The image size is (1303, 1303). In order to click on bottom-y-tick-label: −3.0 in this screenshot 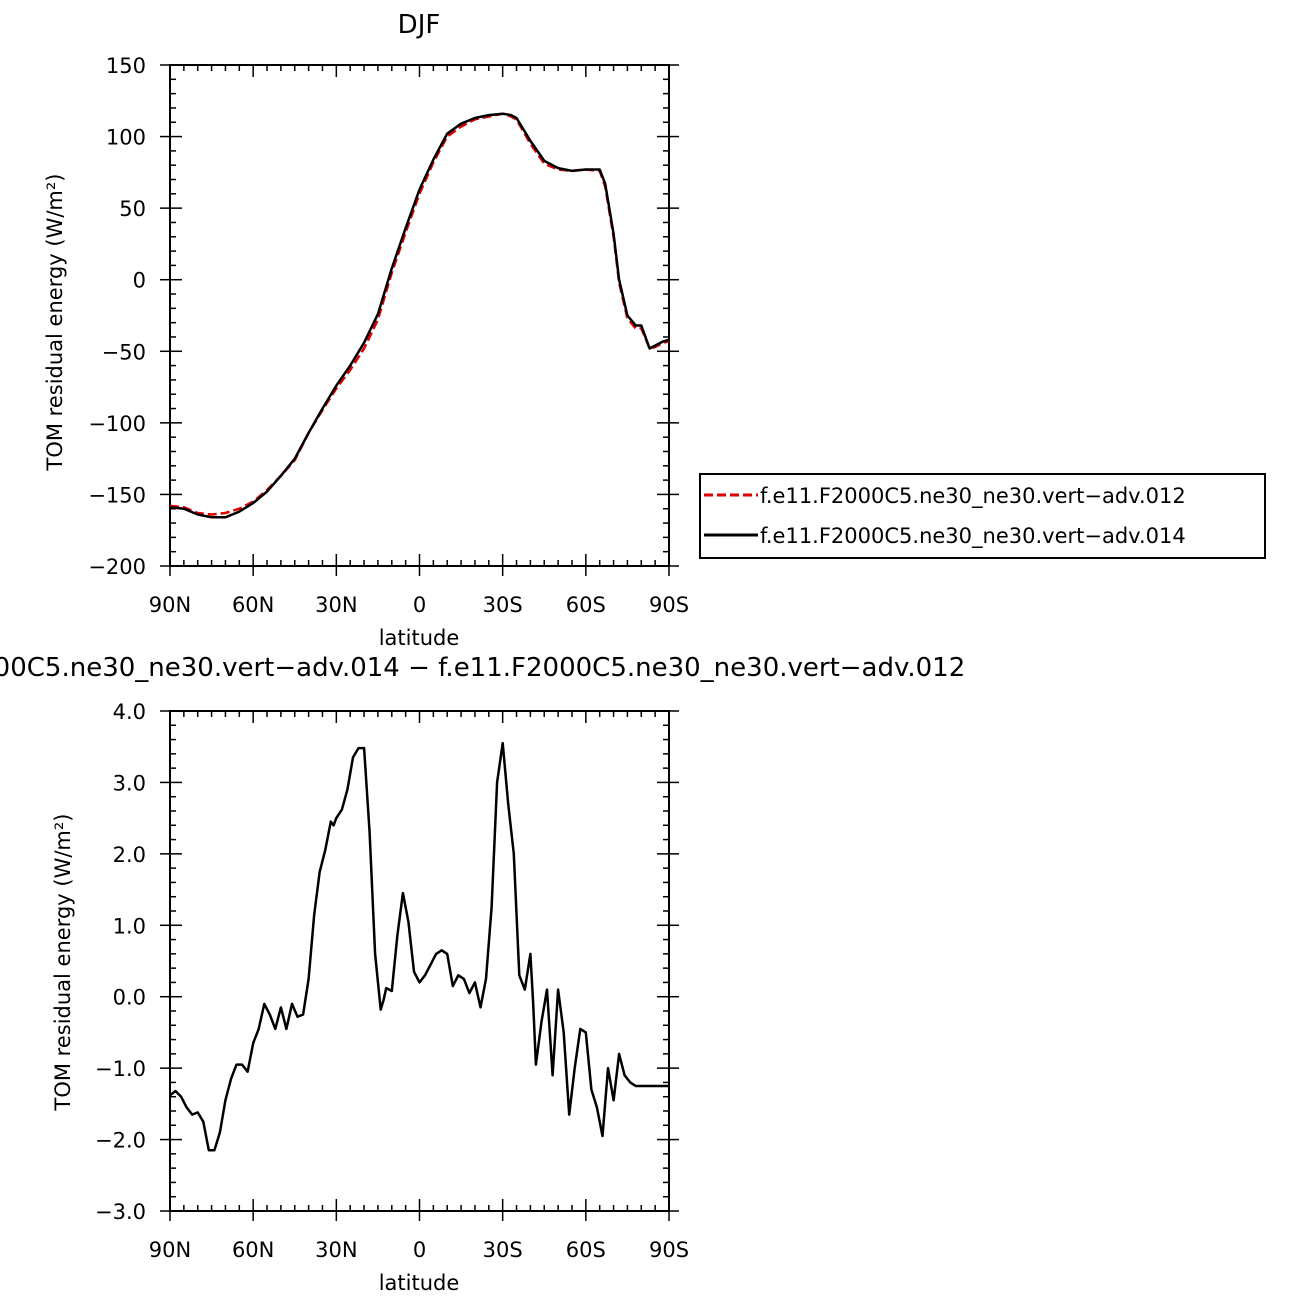, I will do `click(120, 1212)`.